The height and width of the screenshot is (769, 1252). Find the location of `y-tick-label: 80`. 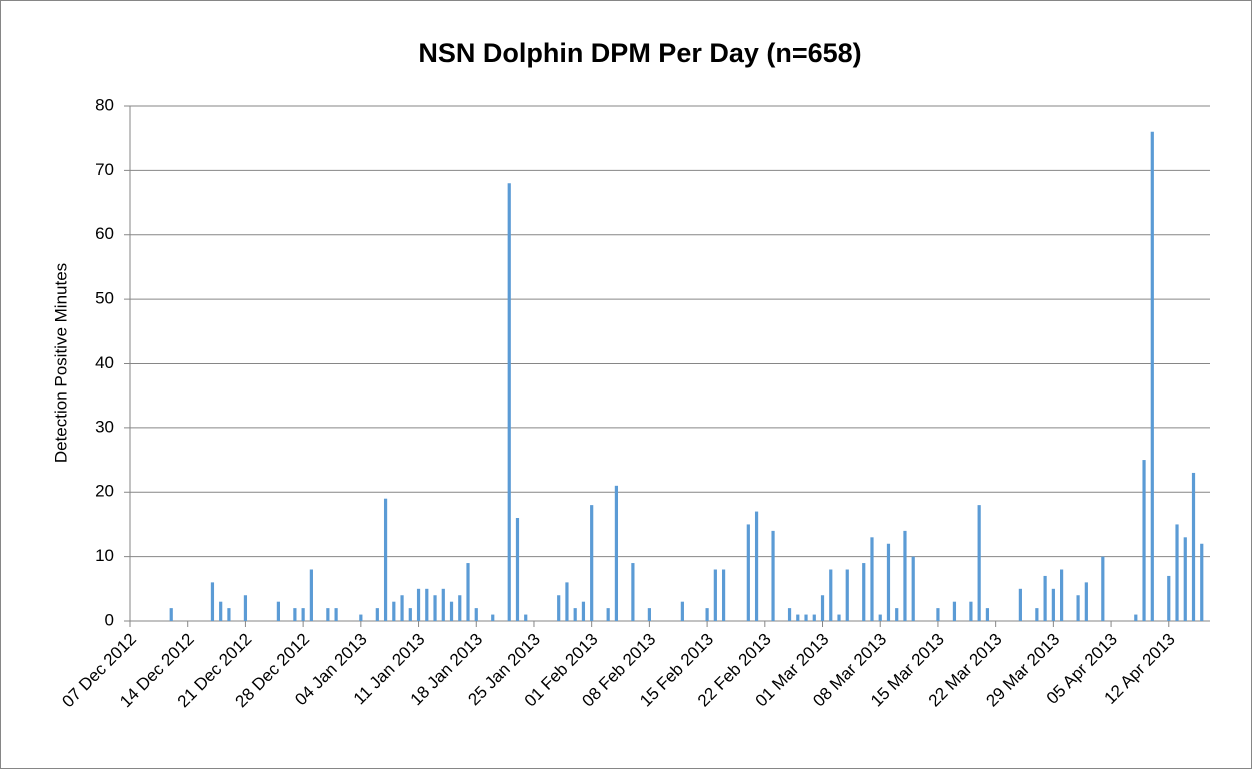

y-tick-label: 80 is located at coordinates (104, 104).